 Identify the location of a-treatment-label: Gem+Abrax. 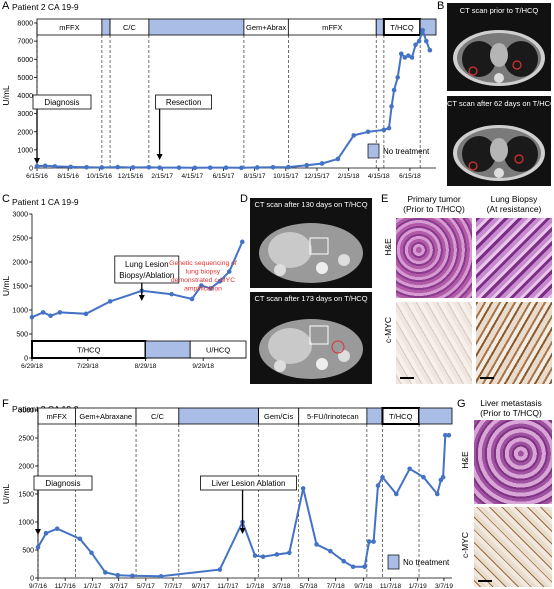
(266, 27).